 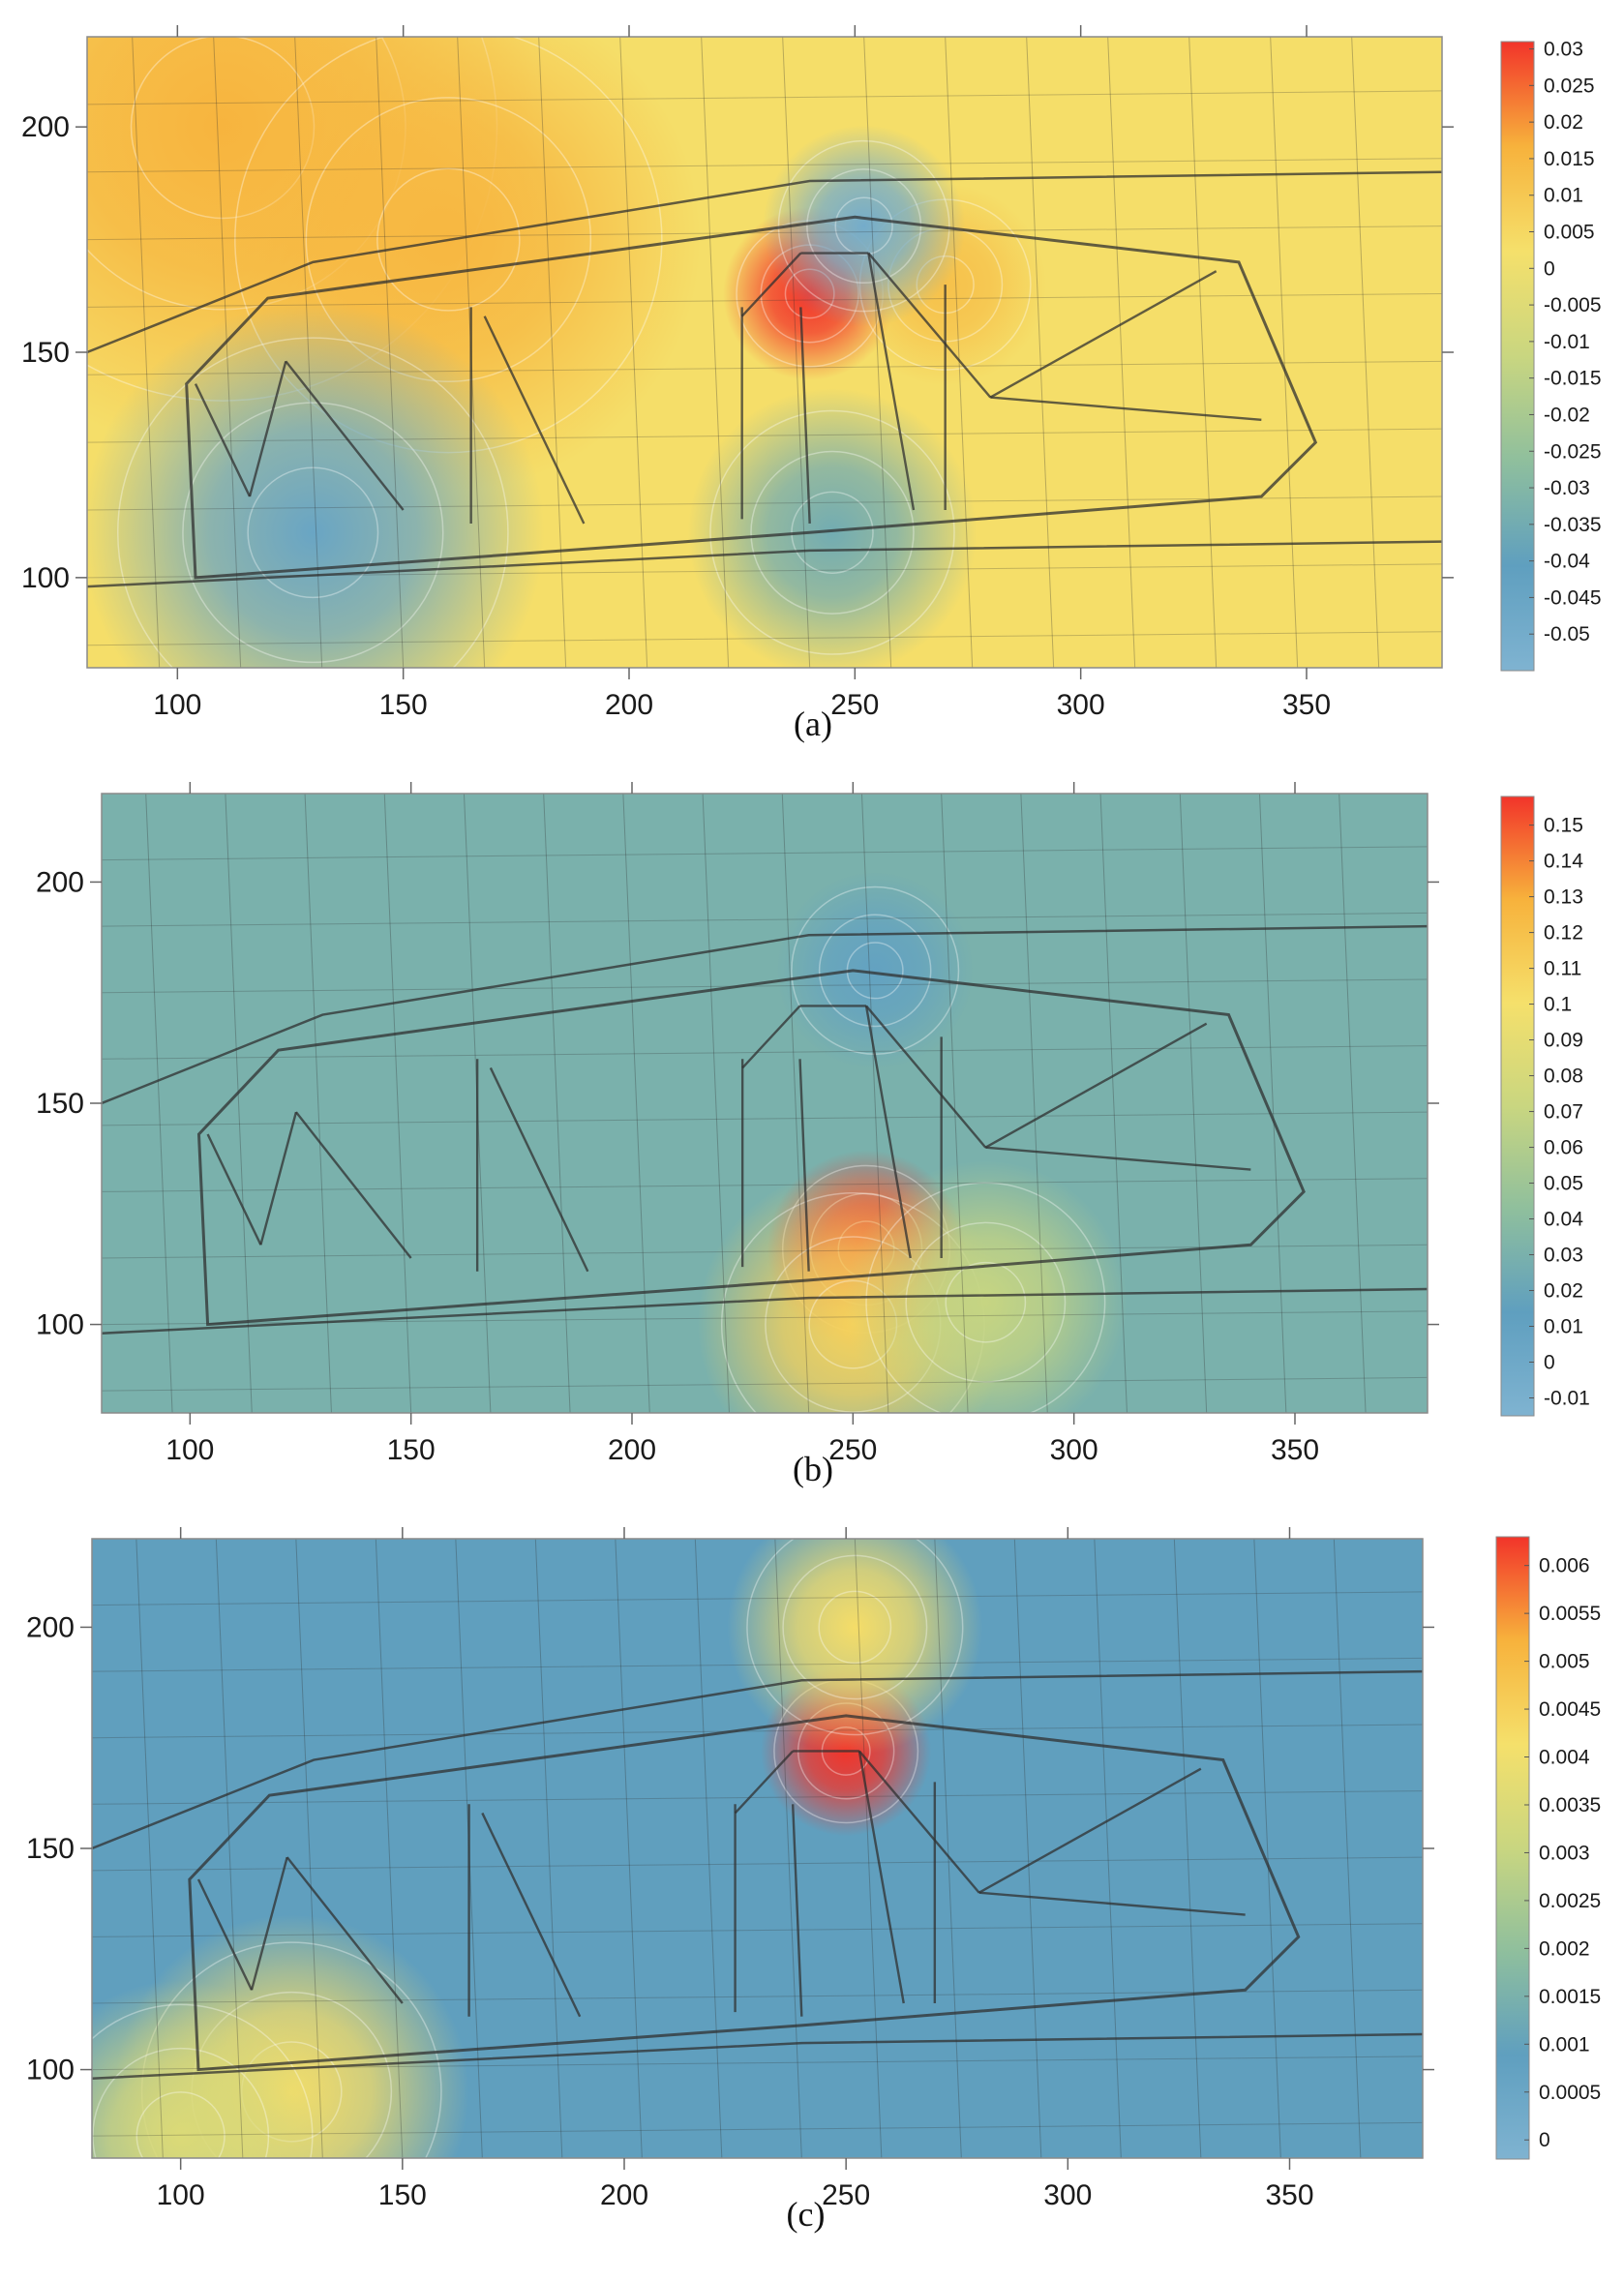 What do you see at coordinates (1573, 525) in the screenshot?
I see `colorbar-tick-label: -0.035` at bounding box center [1573, 525].